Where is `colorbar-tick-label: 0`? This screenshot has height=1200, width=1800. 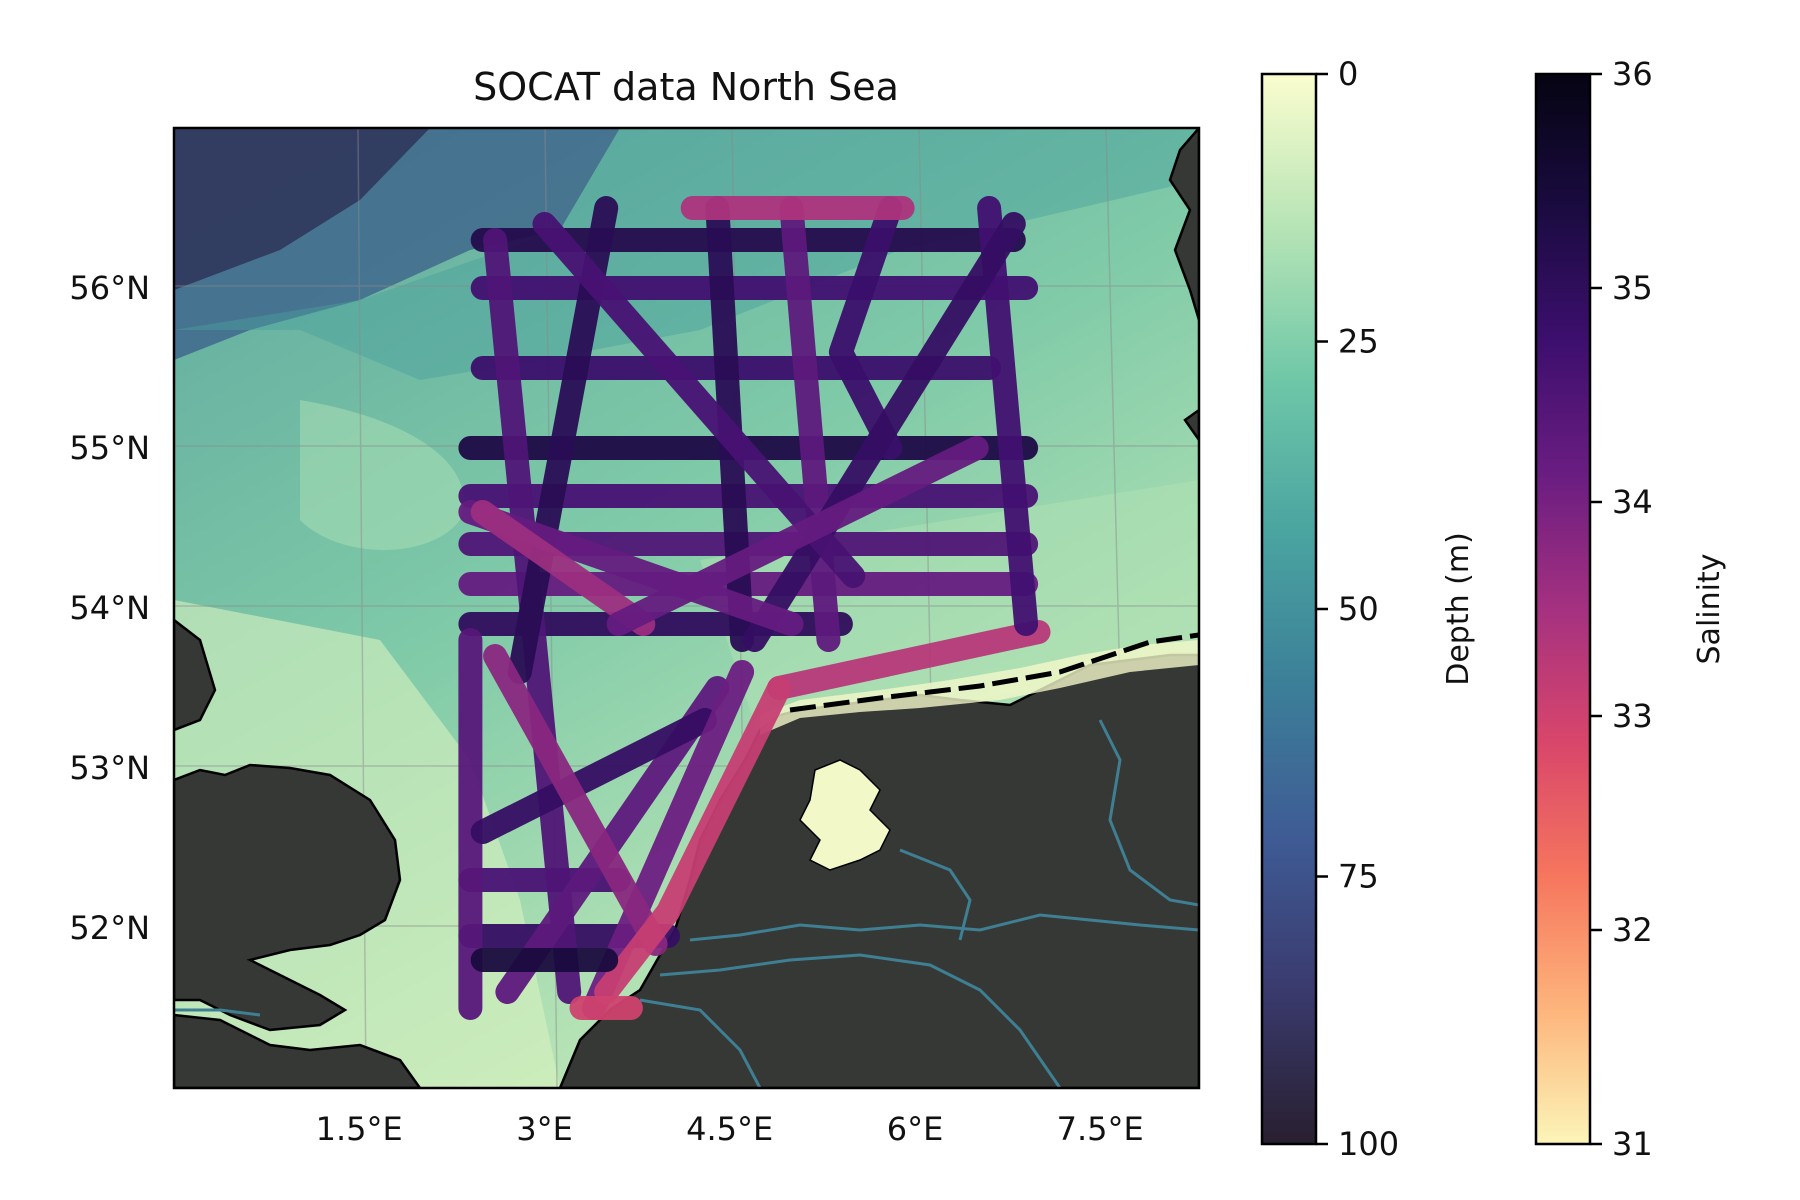
colorbar-tick-label: 0 is located at coordinates (1348, 74).